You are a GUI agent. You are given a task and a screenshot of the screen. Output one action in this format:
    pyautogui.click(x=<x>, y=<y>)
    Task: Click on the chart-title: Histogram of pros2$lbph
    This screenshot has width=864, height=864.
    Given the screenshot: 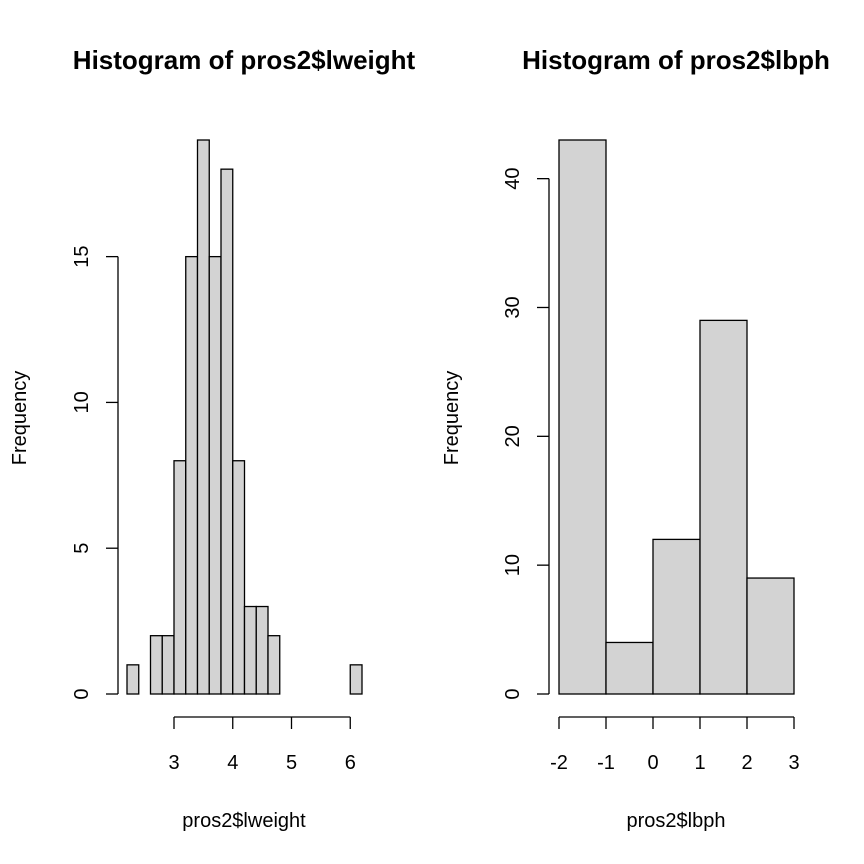 What is the action you would take?
    pyautogui.click(x=676, y=60)
    